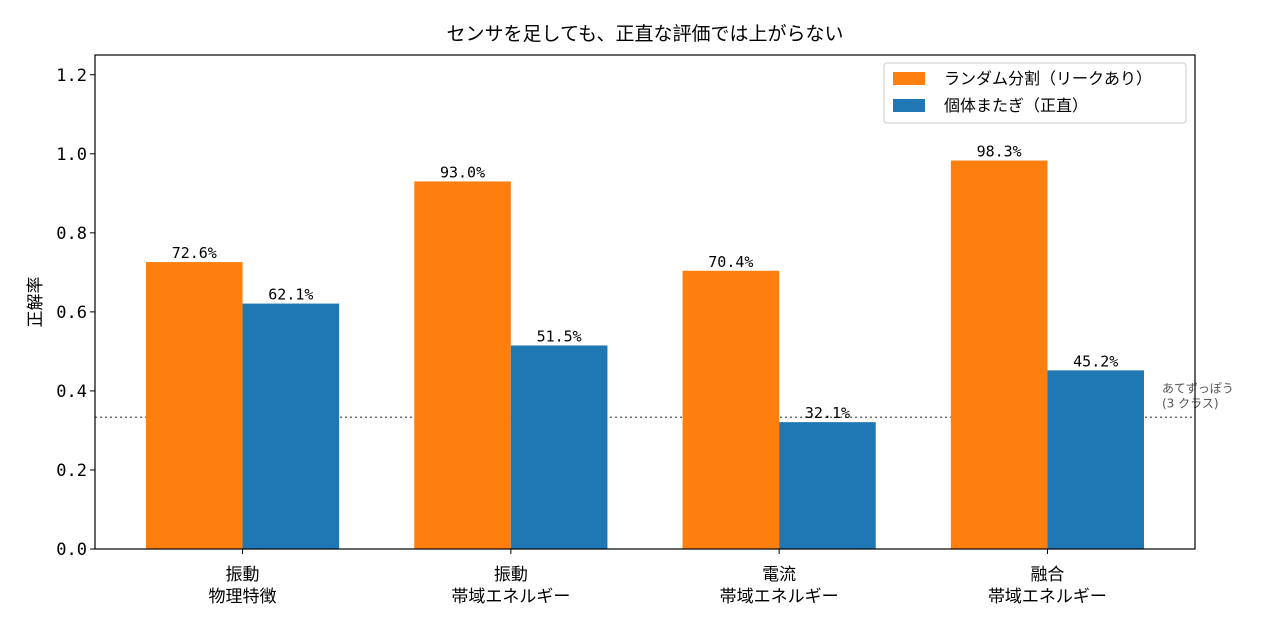  Describe the element at coordinates (1190, 403) in the screenshot. I see `reference-line-label: (3 クラス)` at that location.